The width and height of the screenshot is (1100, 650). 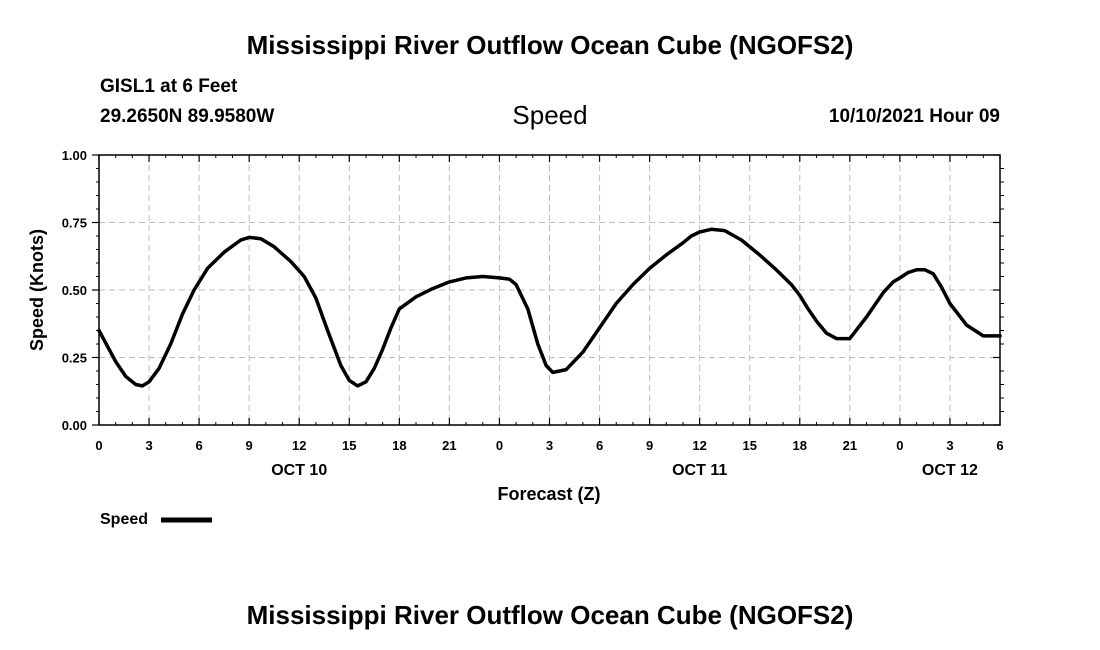 I want to click on legend-label: Speed, so click(x=124, y=519).